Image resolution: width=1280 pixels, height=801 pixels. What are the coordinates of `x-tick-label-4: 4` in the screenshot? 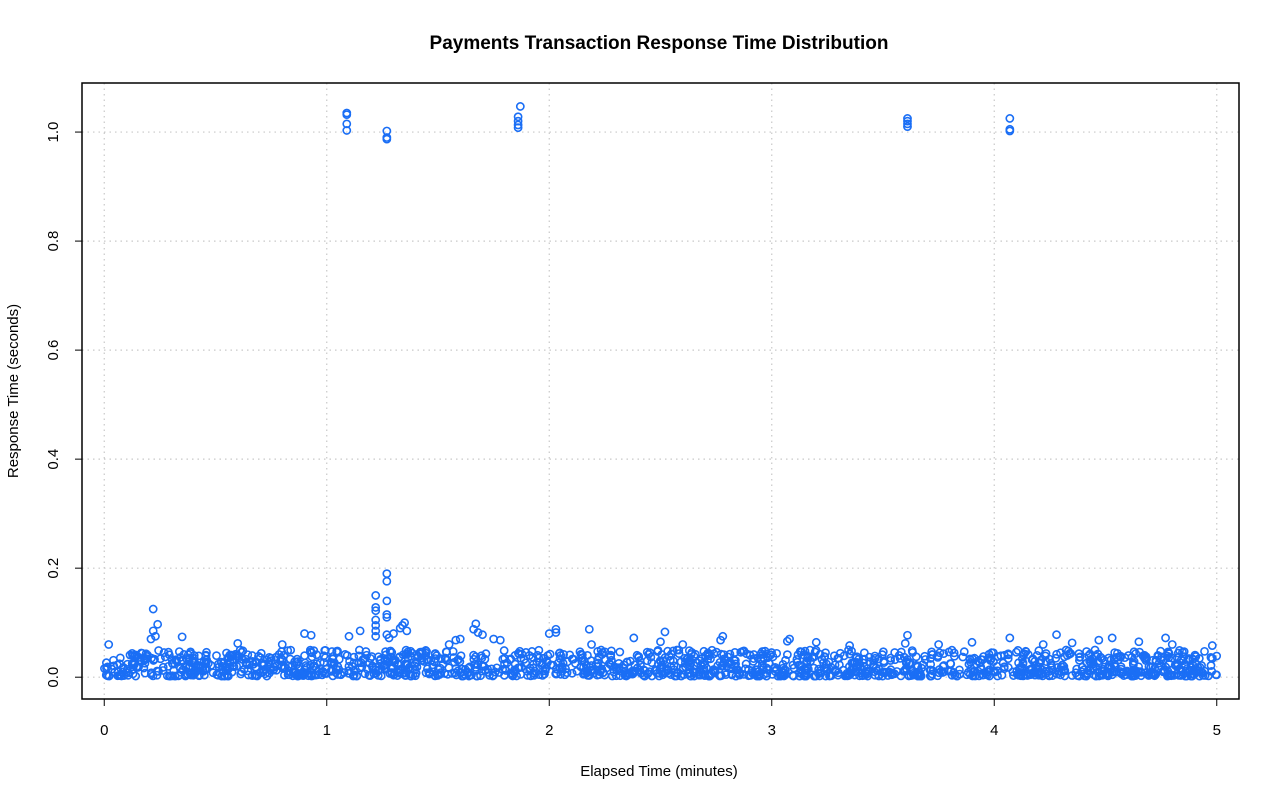 It's located at (994, 730).